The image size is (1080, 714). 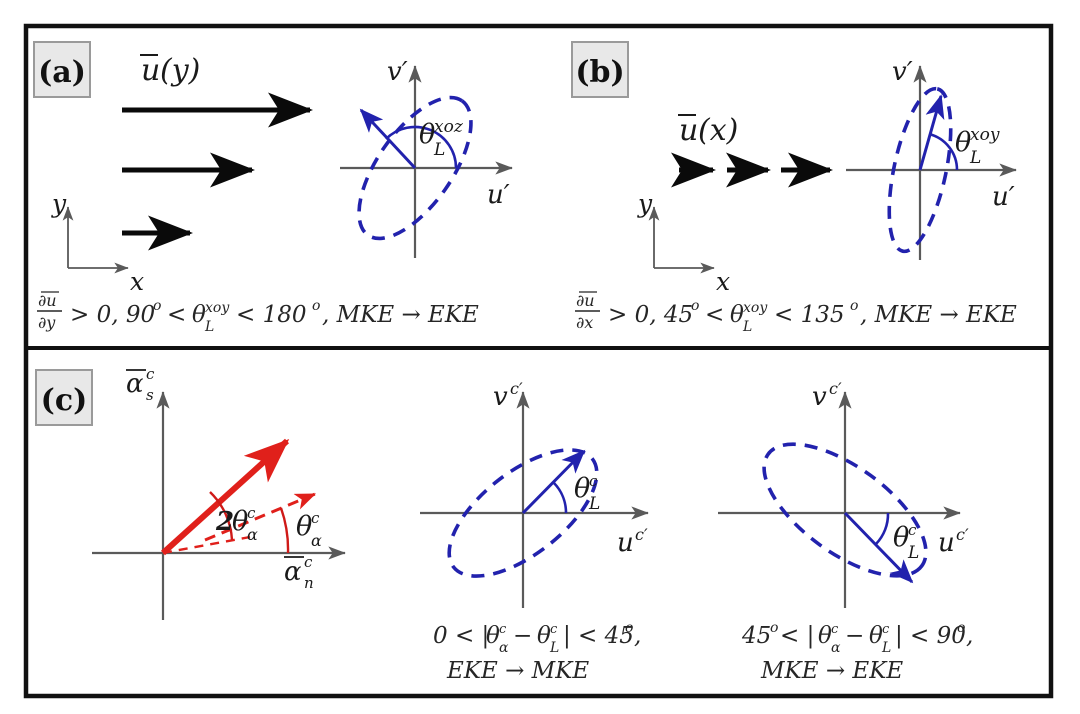 I want to click on panel-b-tag-box, so click(x=600, y=69).